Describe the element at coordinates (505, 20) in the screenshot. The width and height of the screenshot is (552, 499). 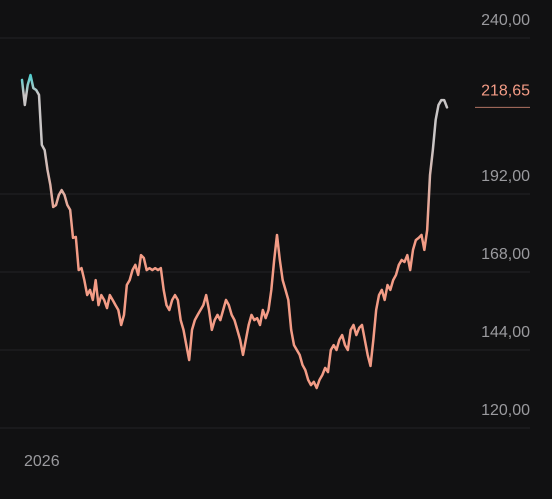
I see `y-tick-label: 240,00` at that location.